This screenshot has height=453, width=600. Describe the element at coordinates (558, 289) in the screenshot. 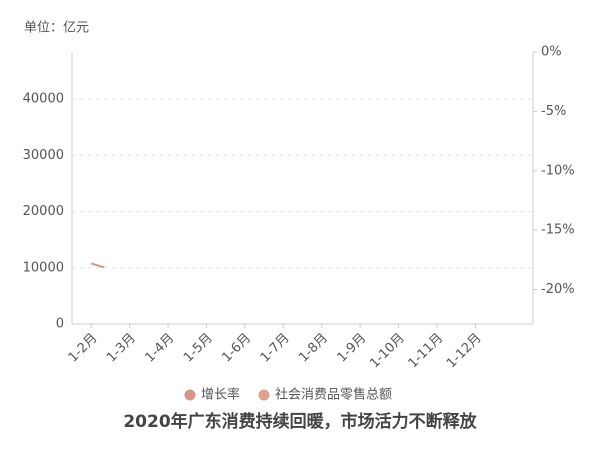

I see `y2-tick-label: -20%` at that location.